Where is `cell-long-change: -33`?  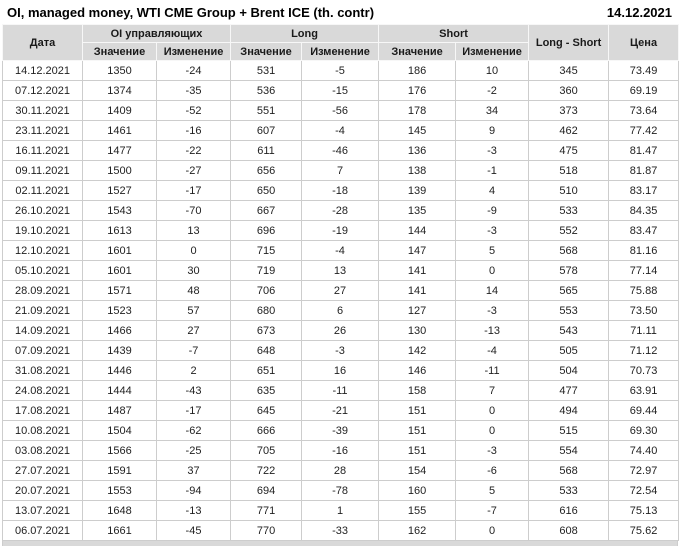
cell-long-change: -33 is located at coordinates (340, 530).